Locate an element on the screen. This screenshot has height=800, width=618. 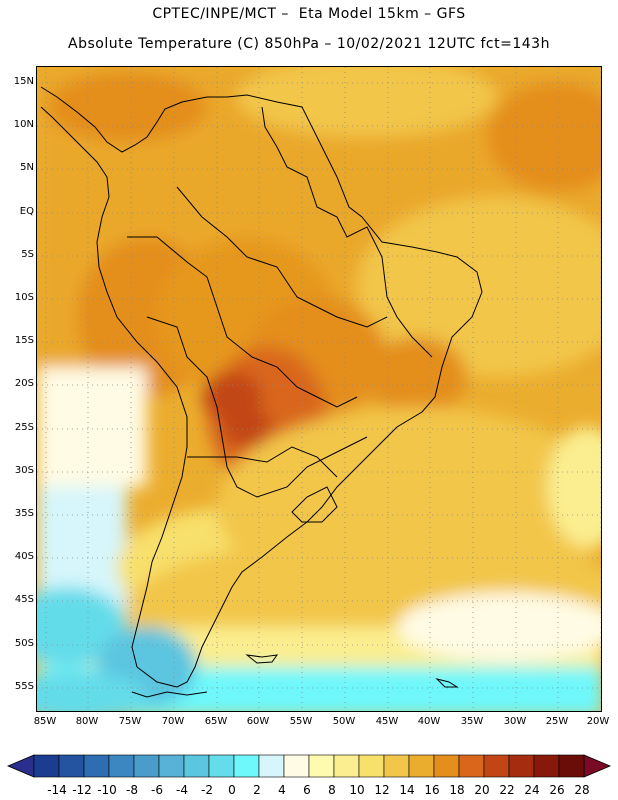
lat-label-30s: 30S is located at coordinates (24, 470).